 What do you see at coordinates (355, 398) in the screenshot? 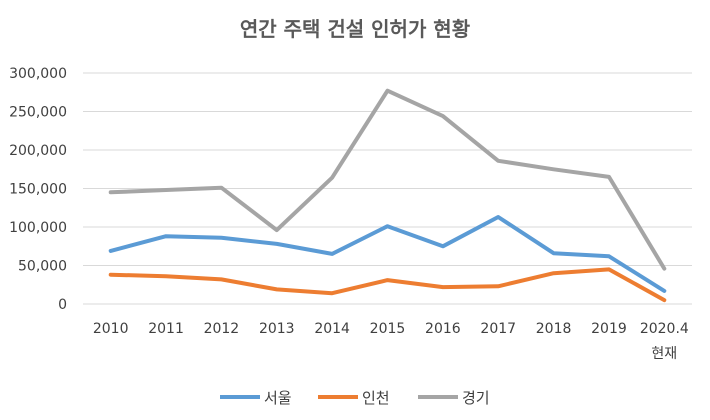
I see `legend: 서울 인천 경기` at bounding box center [355, 398].